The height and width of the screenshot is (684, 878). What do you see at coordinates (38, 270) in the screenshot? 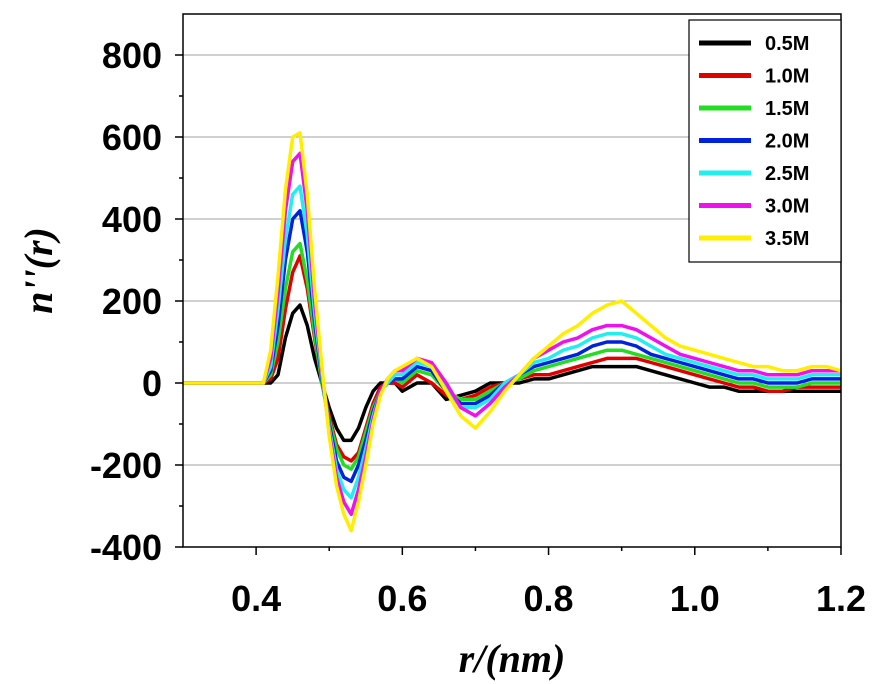
I see `y-axis-label: n''(r)` at bounding box center [38, 270].